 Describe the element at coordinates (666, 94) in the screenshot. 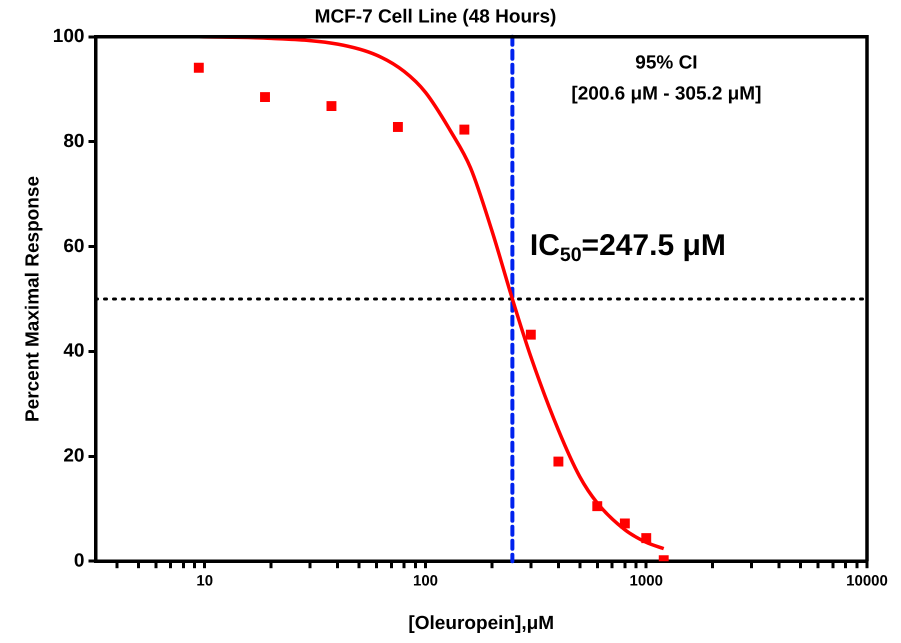

I see `annotation: [200.6 μM - 305.2 μM]` at that location.